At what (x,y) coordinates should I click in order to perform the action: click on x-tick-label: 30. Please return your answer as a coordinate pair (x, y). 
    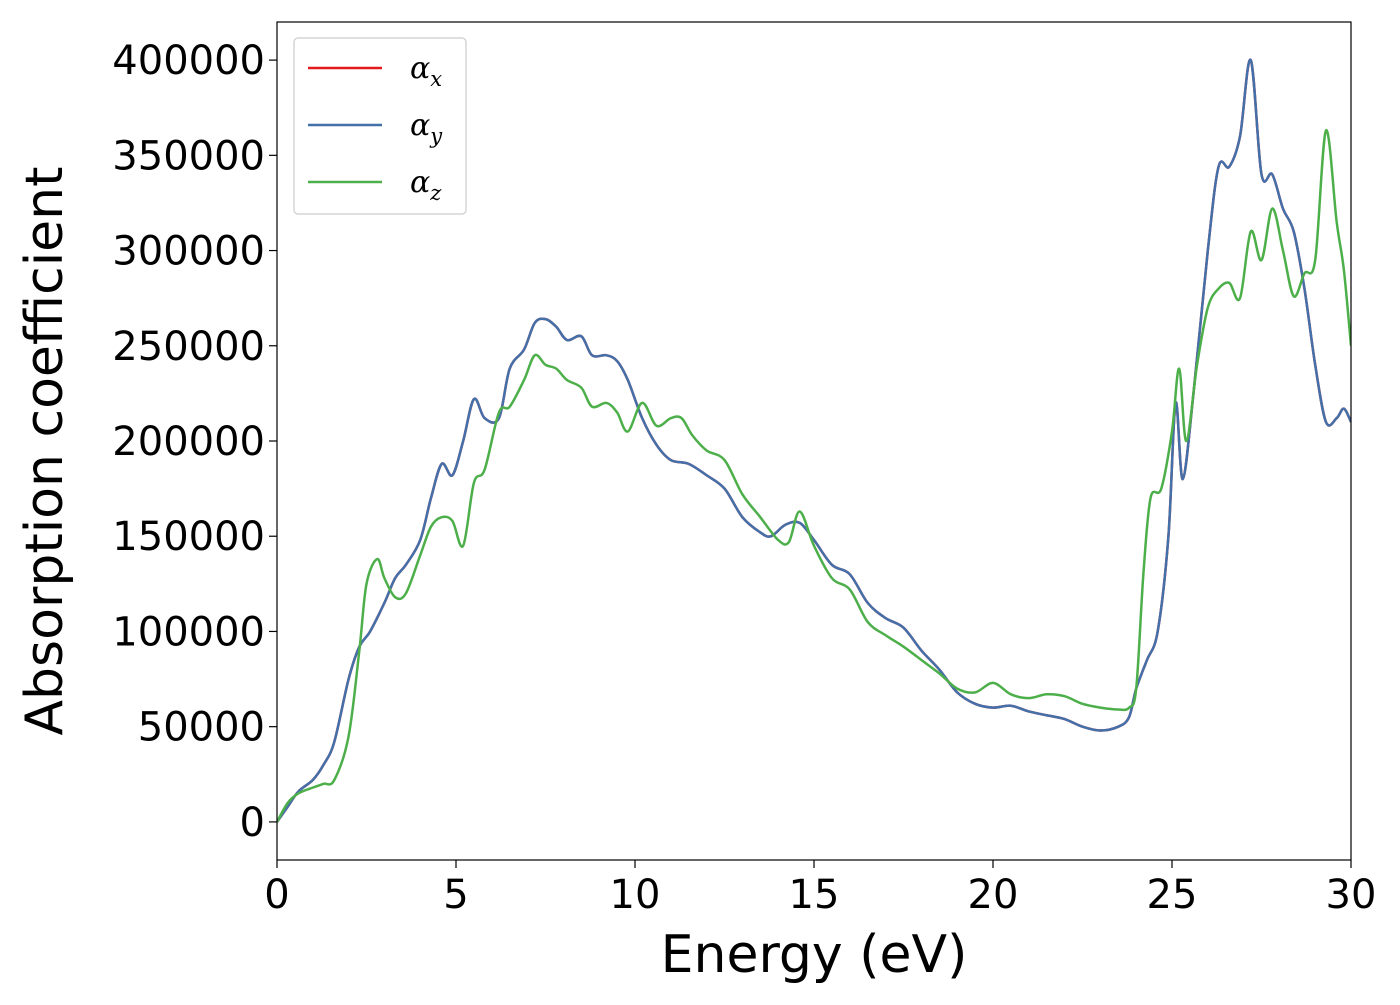
    Looking at the image, I should click on (1351, 895).